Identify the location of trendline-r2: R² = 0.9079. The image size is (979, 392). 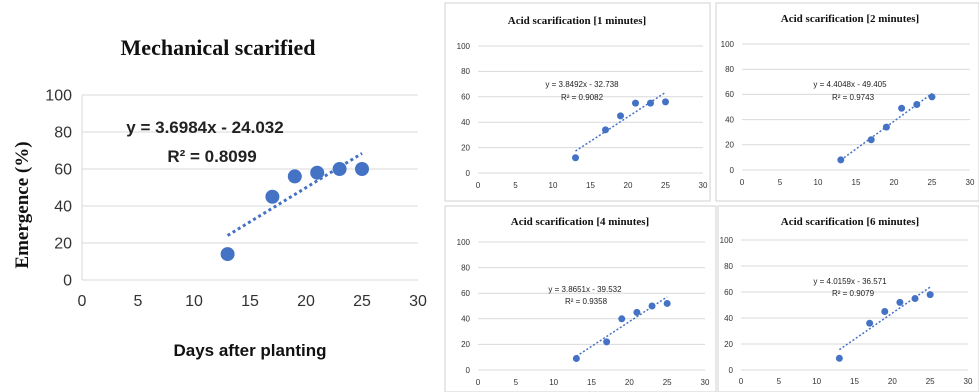
(853, 293).